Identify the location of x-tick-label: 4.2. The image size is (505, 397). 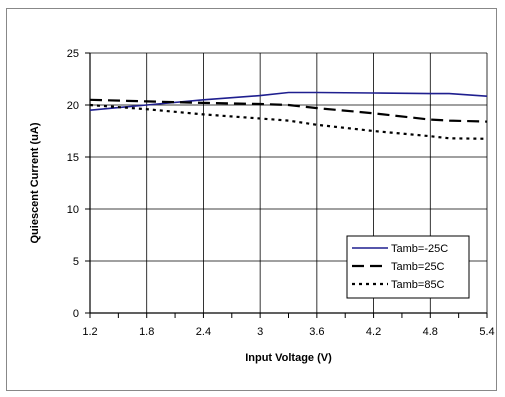
(373, 332).